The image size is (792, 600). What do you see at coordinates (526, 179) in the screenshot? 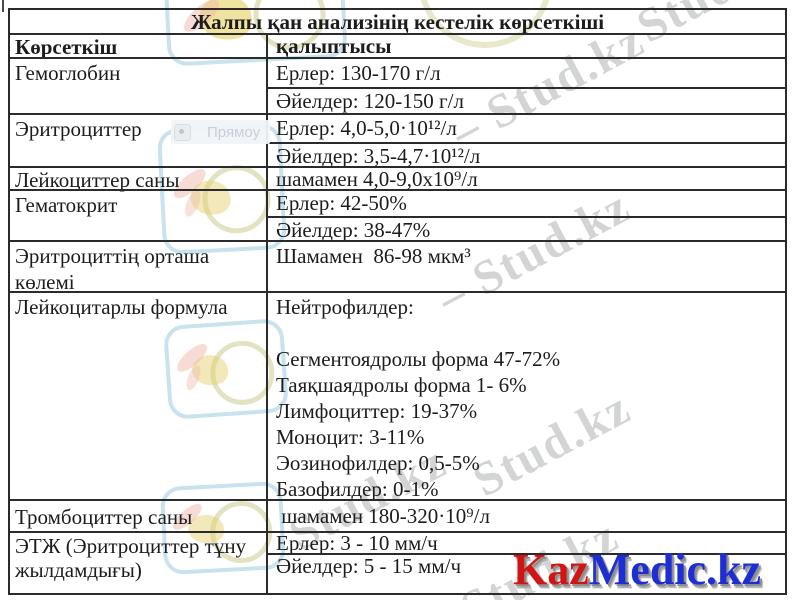
I see `value-cell: шамамен 4,0-9,0x10⁹/л` at bounding box center [526, 179].